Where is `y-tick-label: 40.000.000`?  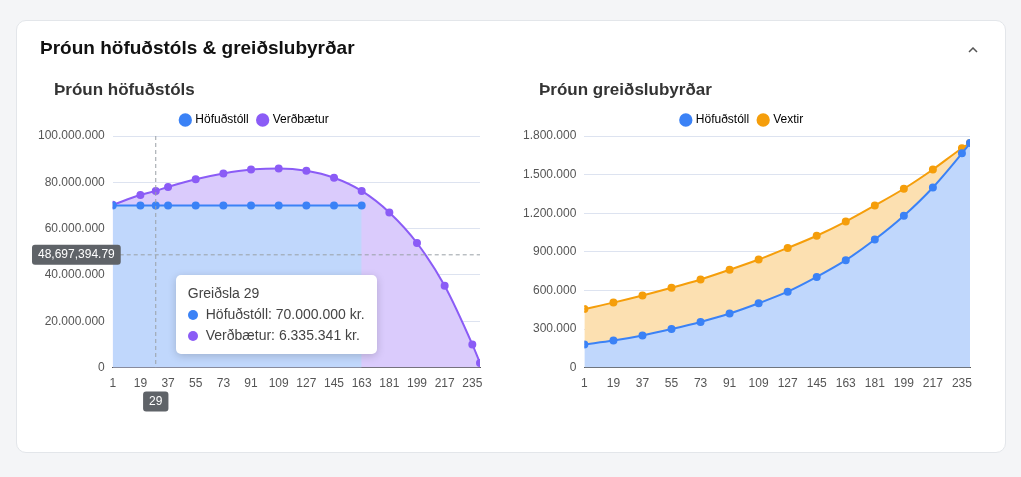
y-tick-label: 40.000.000 is located at coordinates (75, 274).